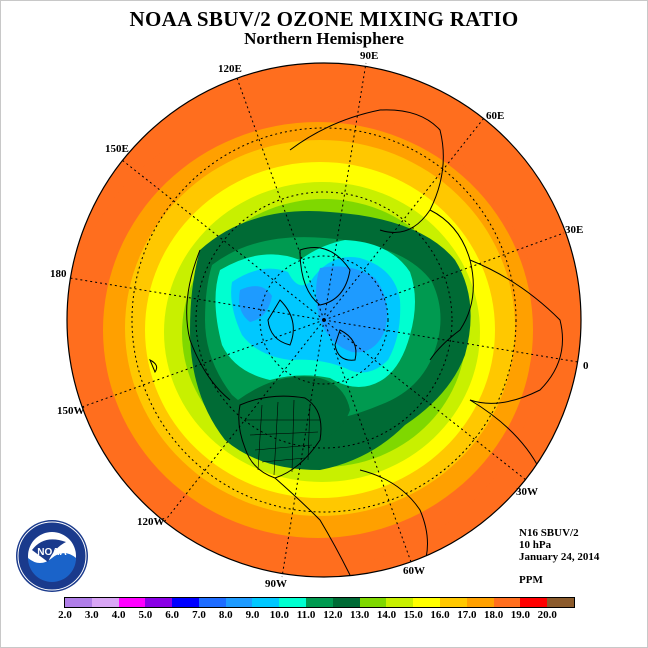  What do you see at coordinates (71, 411) in the screenshot?
I see `lon-label-150w: 150W` at bounding box center [71, 411].